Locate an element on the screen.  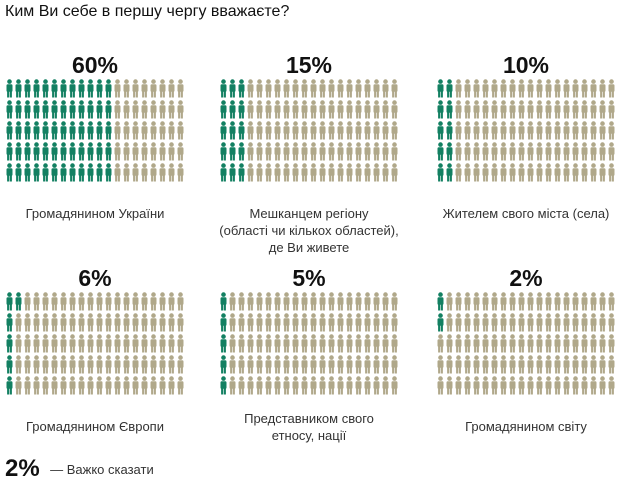
footer-percentage: 2% is located at coordinates (22, 468).